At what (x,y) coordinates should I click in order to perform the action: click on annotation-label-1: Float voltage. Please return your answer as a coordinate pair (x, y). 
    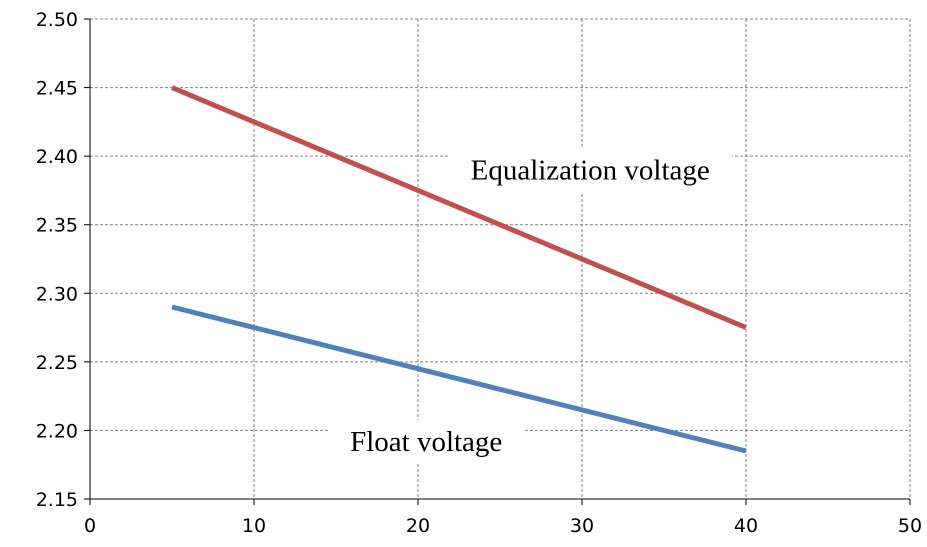
    Looking at the image, I should click on (426, 442).